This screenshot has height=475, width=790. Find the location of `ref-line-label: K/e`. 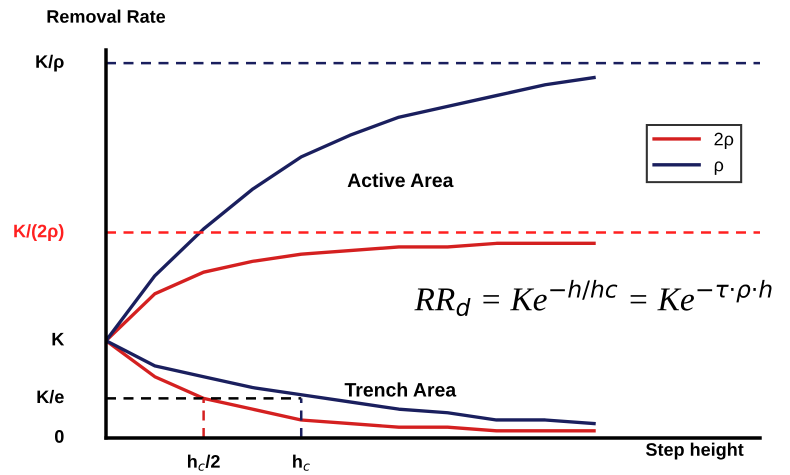

ref-line-label: K/e is located at coordinates (50, 397).